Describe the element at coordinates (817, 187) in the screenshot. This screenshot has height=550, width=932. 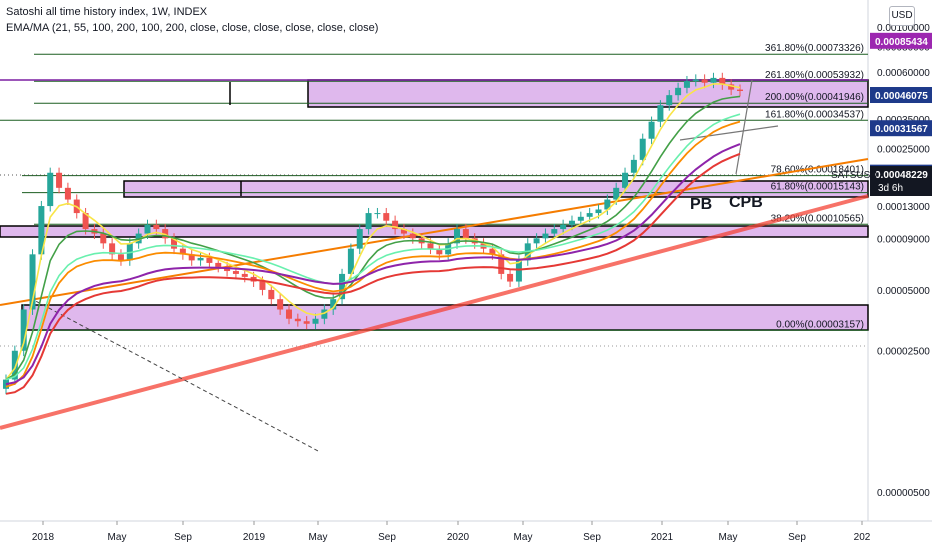
I see `fib-level-label: 61.80%(0.00015143)` at that location.